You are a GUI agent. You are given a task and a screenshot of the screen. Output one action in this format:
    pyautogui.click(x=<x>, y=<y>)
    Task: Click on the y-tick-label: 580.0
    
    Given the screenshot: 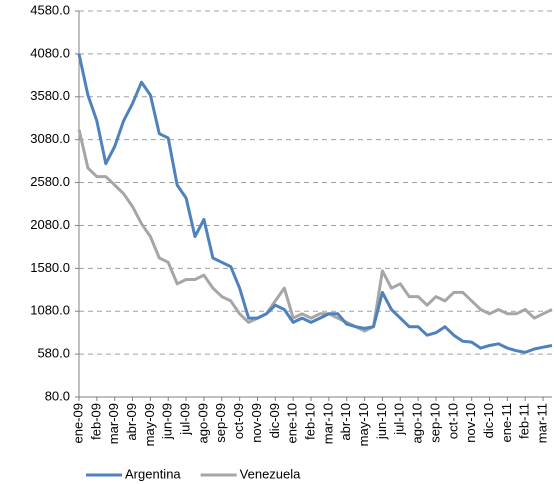 What is the action you would take?
    pyautogui.click(x=53, y=353)
    